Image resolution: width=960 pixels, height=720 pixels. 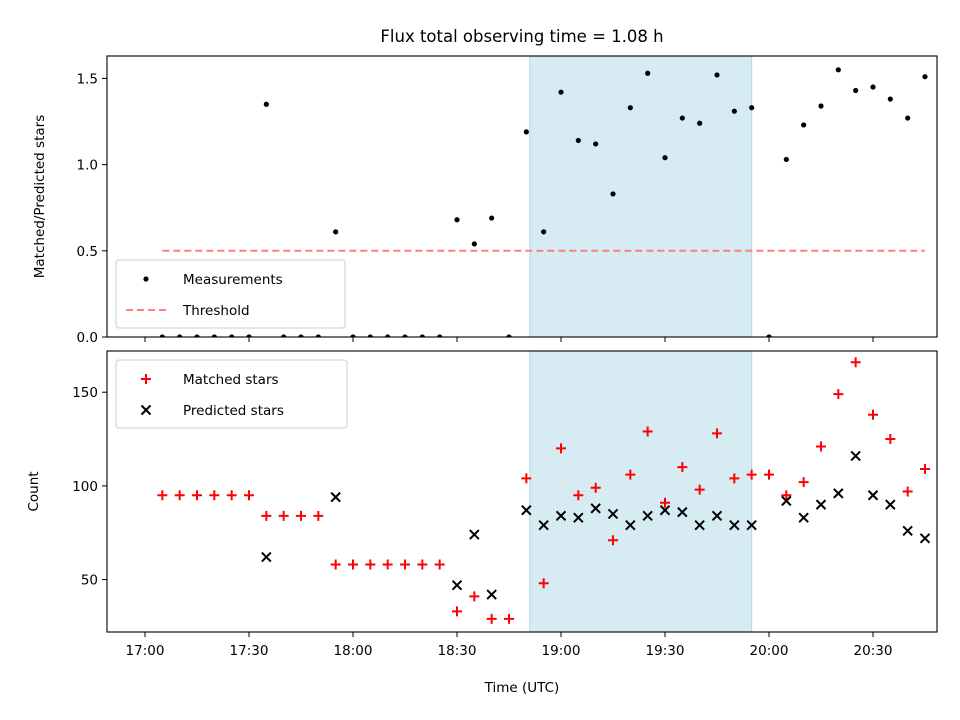 What do you see at coordinates (769, 651) in the screenshot?
I see `x-tick-label: 20:00` at bounding box center [769, 651].